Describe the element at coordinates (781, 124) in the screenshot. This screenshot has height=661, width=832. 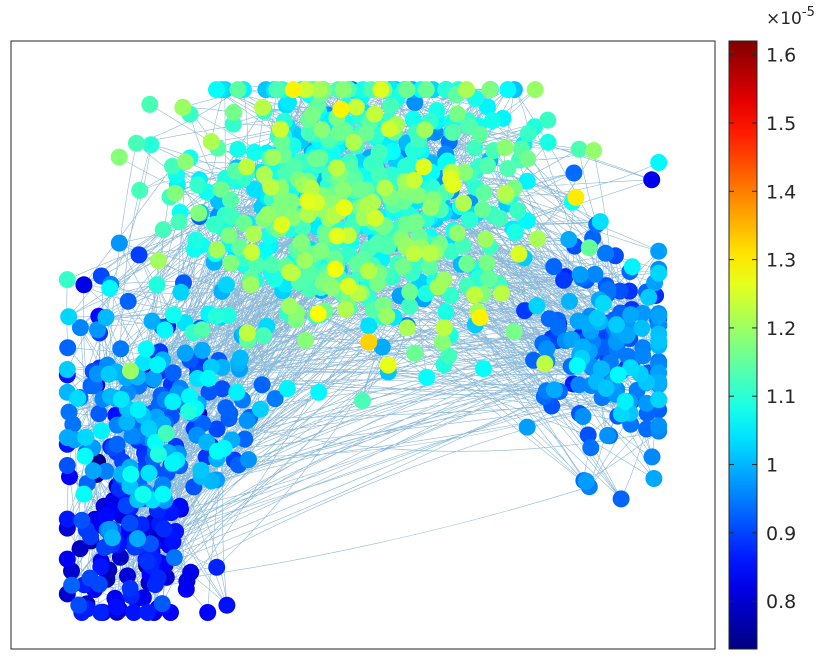
I see `colorbar-tick-label: 1.5` at that location.